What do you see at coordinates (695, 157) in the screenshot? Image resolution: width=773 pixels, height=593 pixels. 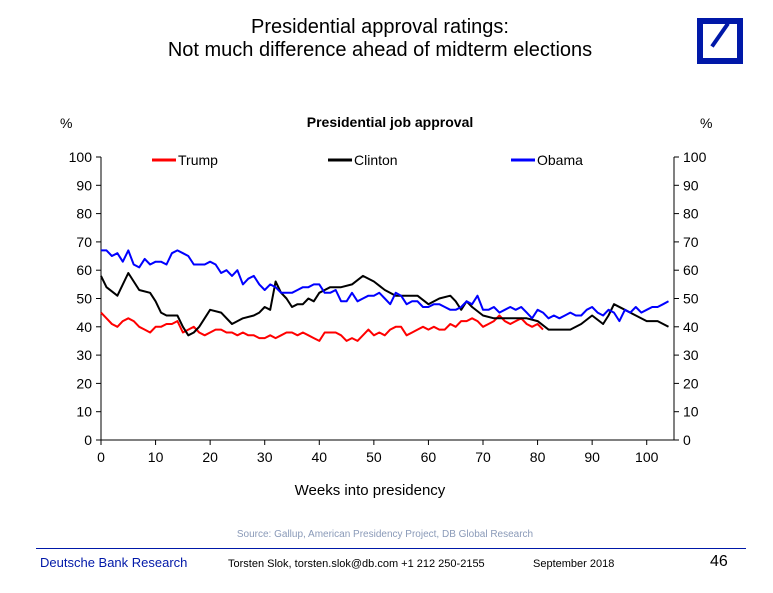 I see `y-tick-label-right: 100` at bounding box center [695, 157].